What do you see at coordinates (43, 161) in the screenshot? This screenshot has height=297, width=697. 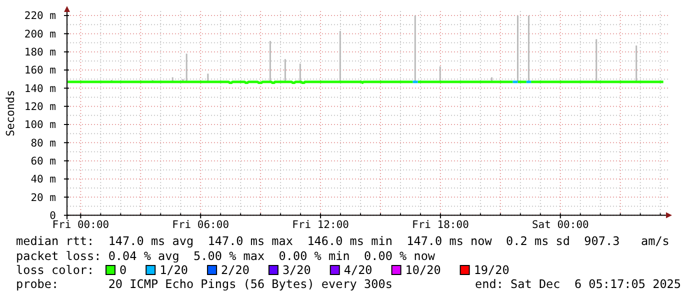 I see `y-tick-label: 60 m` at bounding box center [43, 161].